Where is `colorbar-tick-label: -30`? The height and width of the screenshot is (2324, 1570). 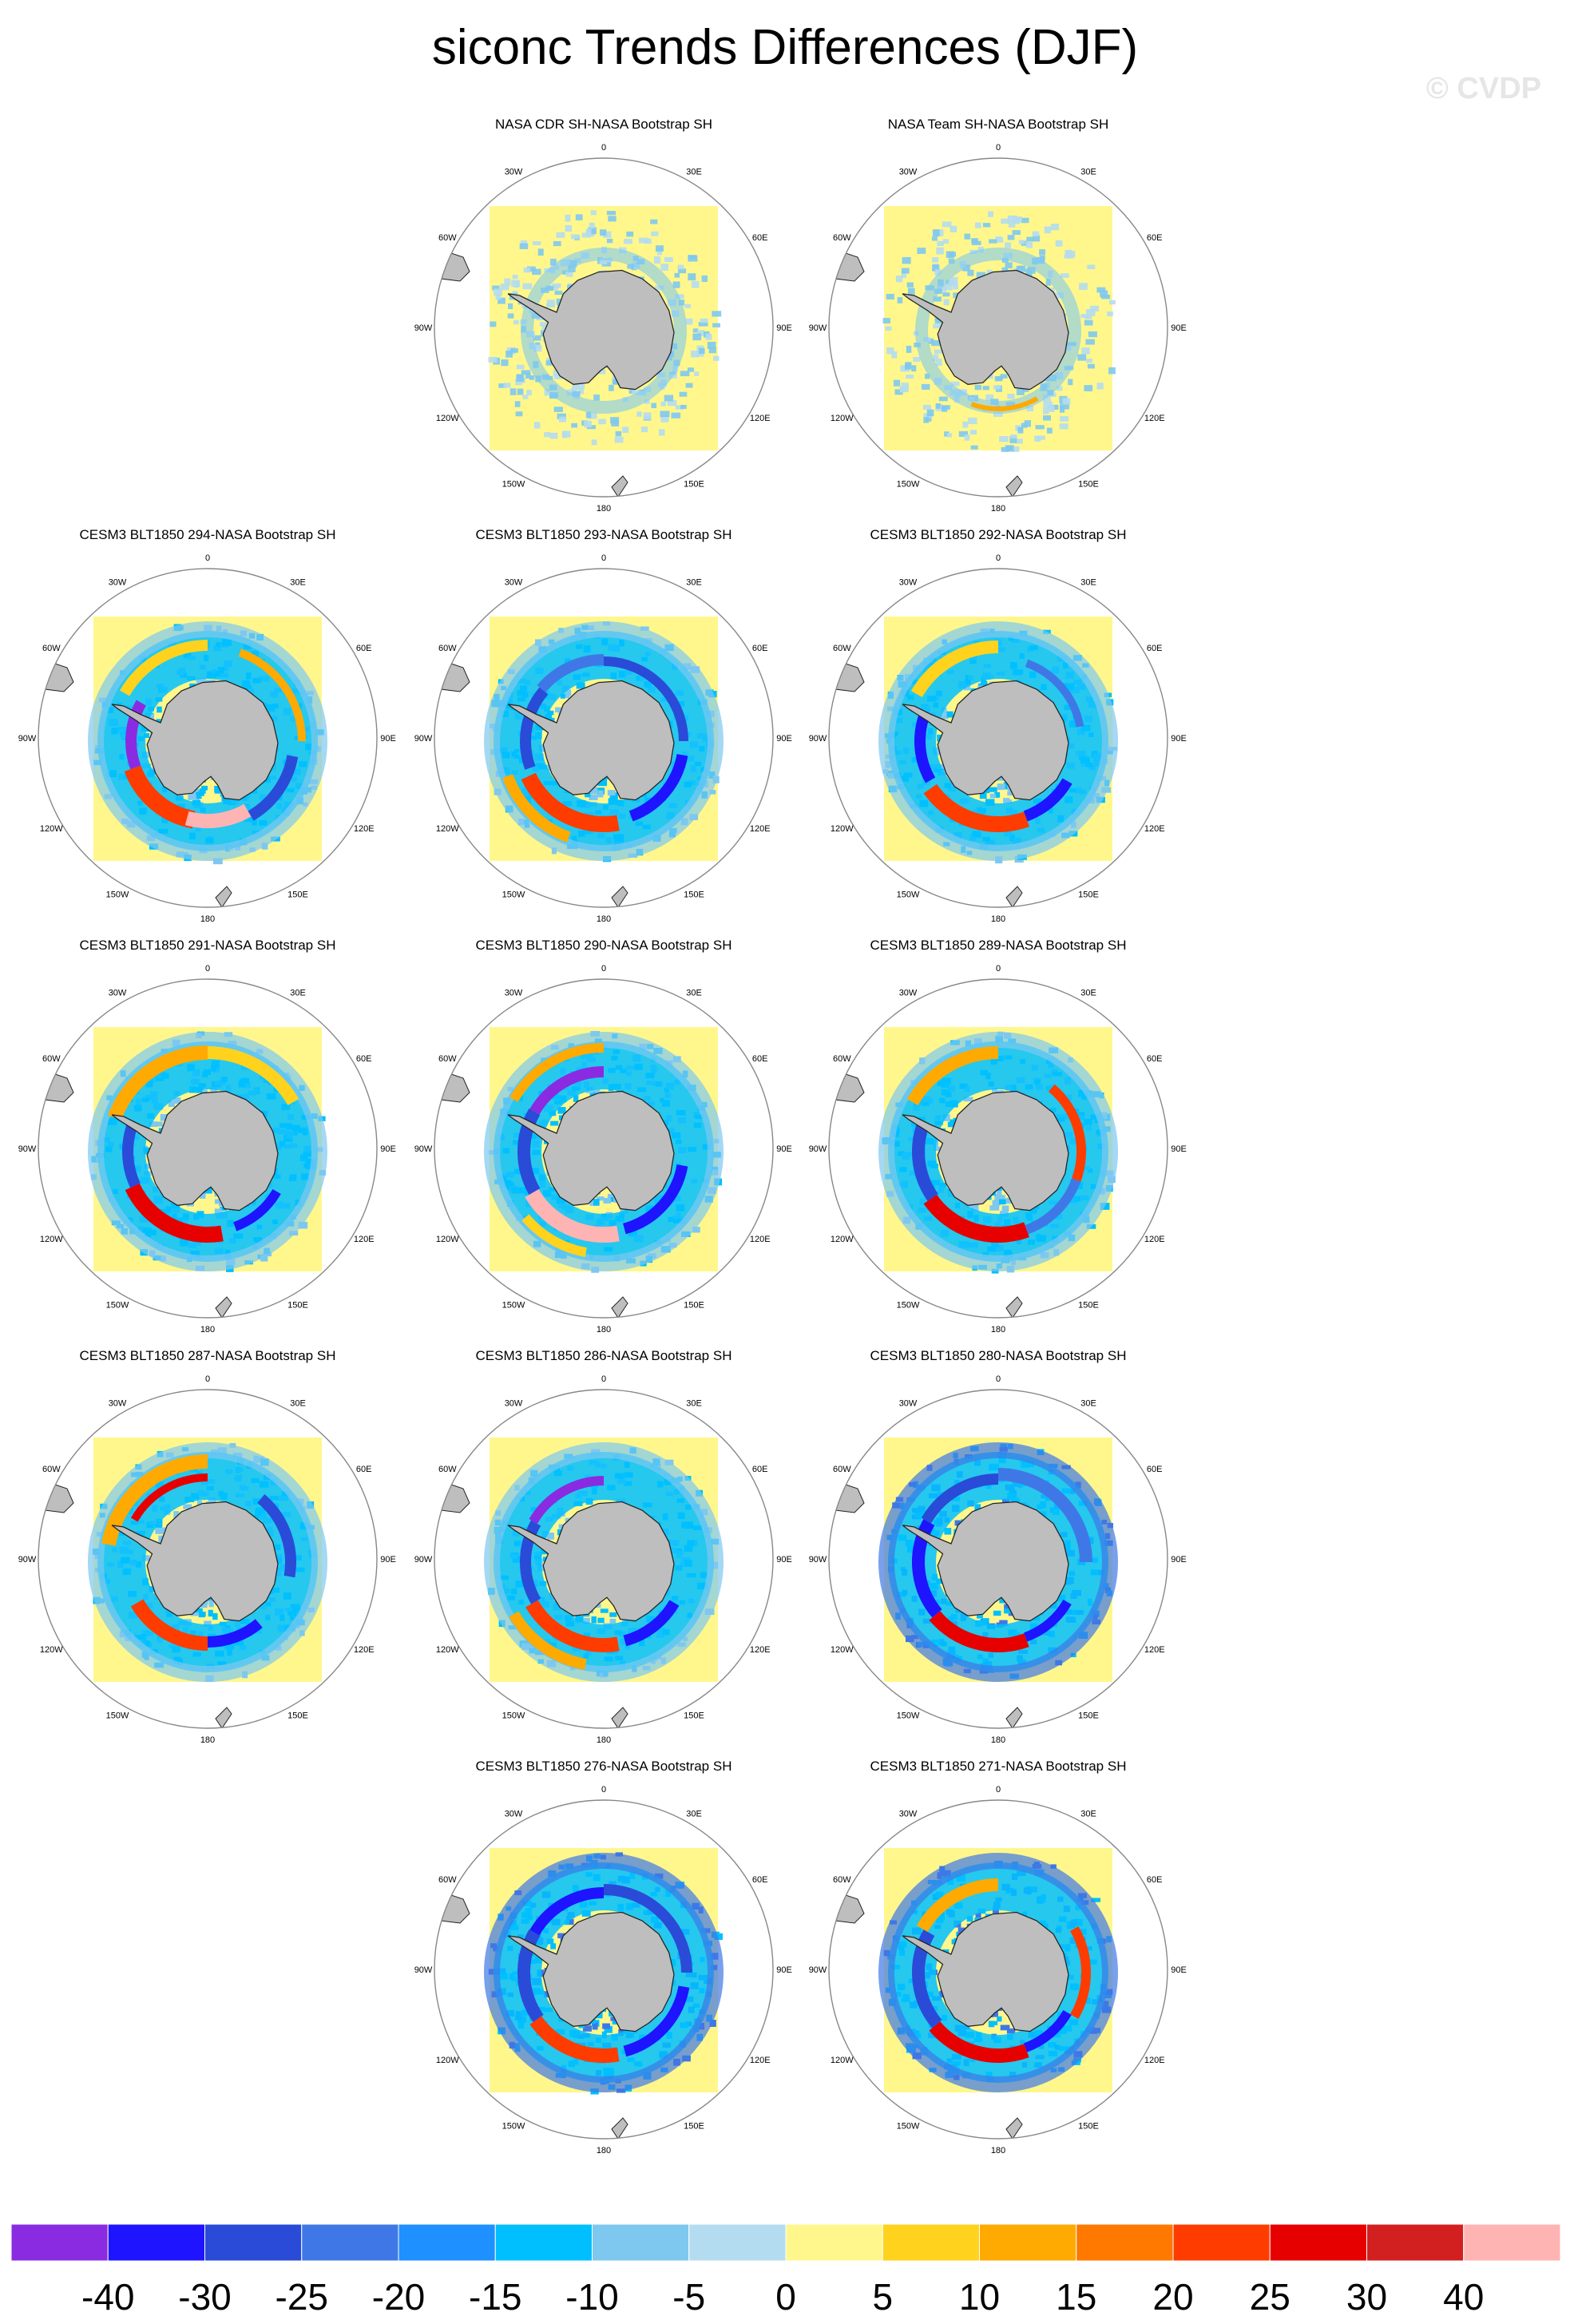 colorbar-tick-label: -30 is located at coordinates (205, 2297).